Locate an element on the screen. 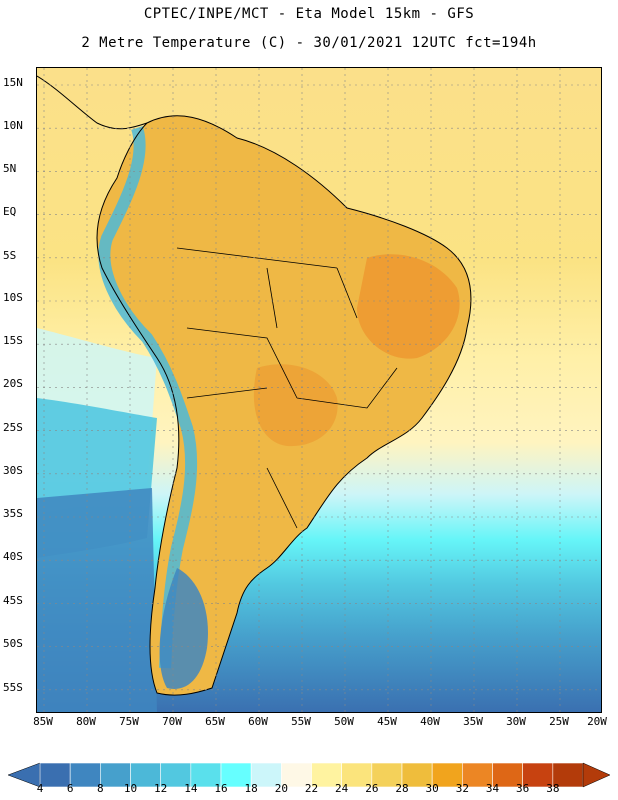 This screenshot has height=800, width=618. colorbar-level-label: 28 is located at coordinates (402, 788).